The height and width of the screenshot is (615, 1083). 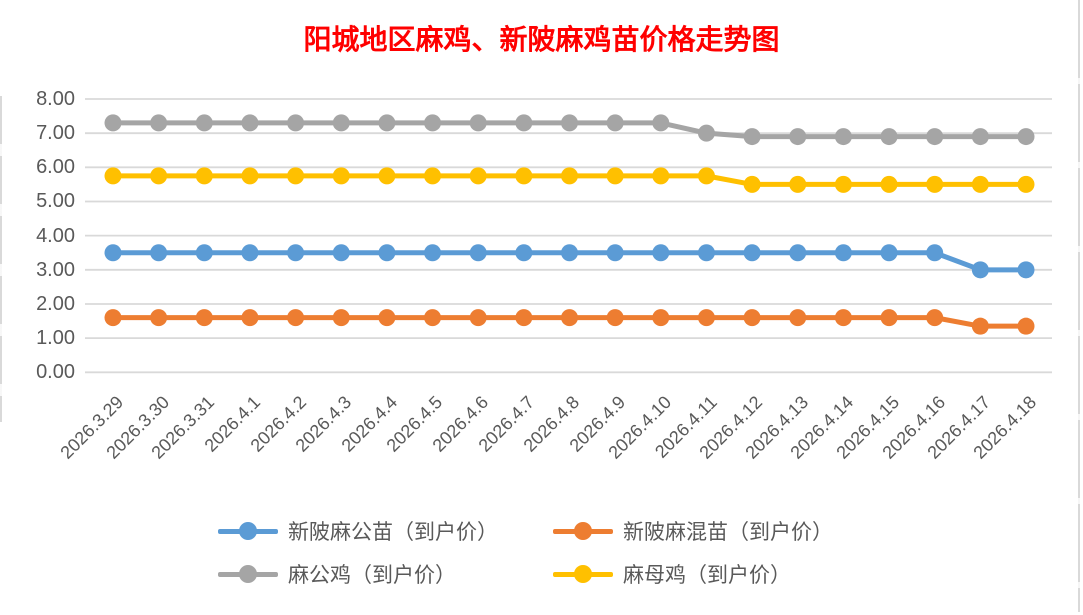 What do you see at coordinates (728, 532) in the screenshot?
I see `legend-label: 新陂麻混苗（到户价）` at bounding box center [728, 532].